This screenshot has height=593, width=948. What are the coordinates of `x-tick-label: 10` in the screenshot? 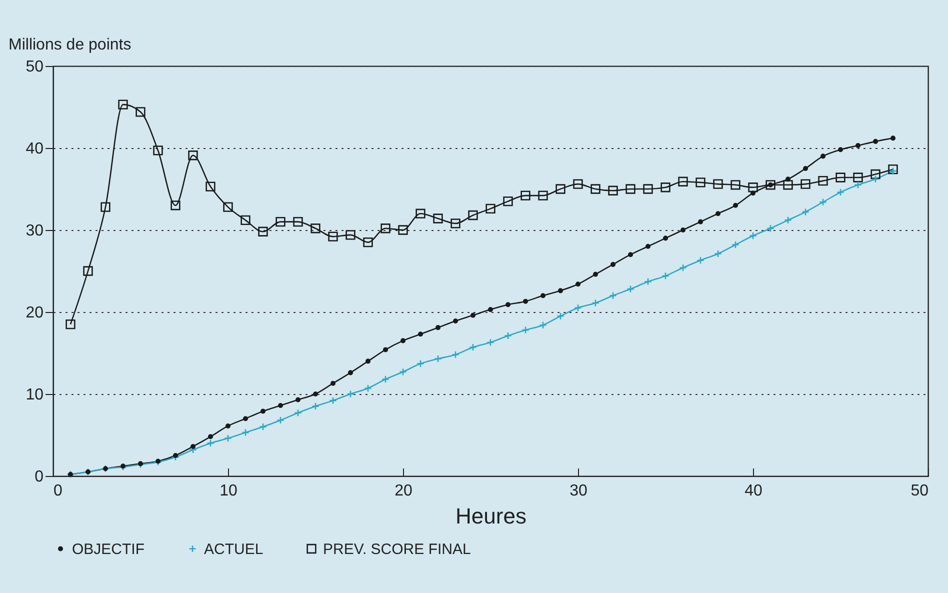 It's located at (229, 491).